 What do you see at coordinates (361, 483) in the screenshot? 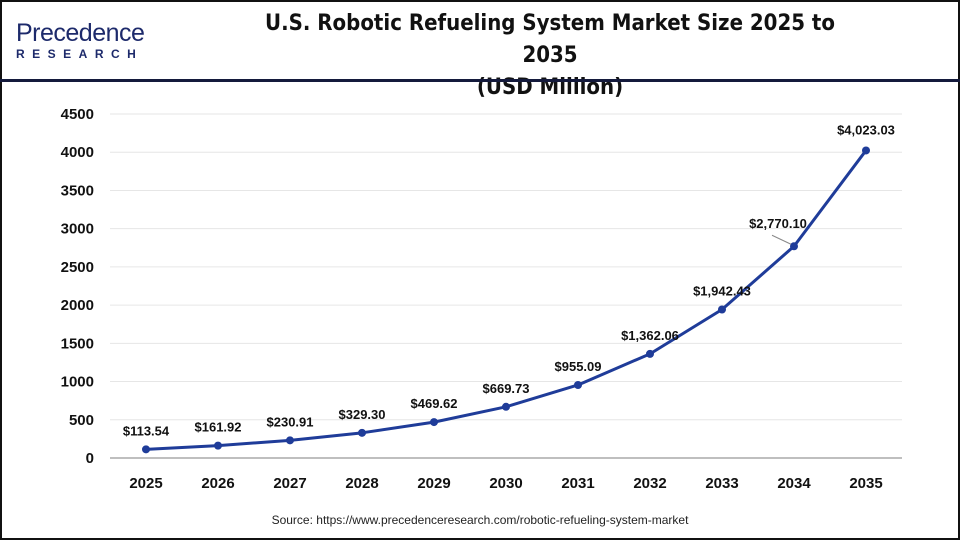
I see `x-tick-label: 2028` at bounding box center [361, 483].